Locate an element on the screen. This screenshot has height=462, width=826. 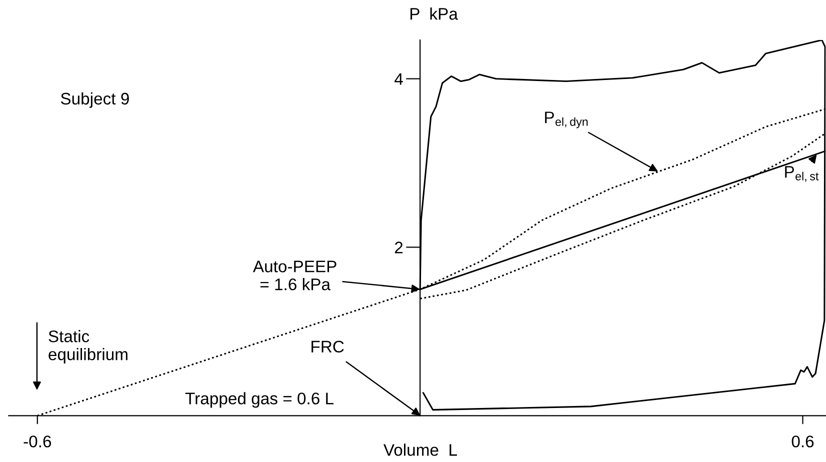
y-axis-title: P kPa is located at coordinates (434, 14).